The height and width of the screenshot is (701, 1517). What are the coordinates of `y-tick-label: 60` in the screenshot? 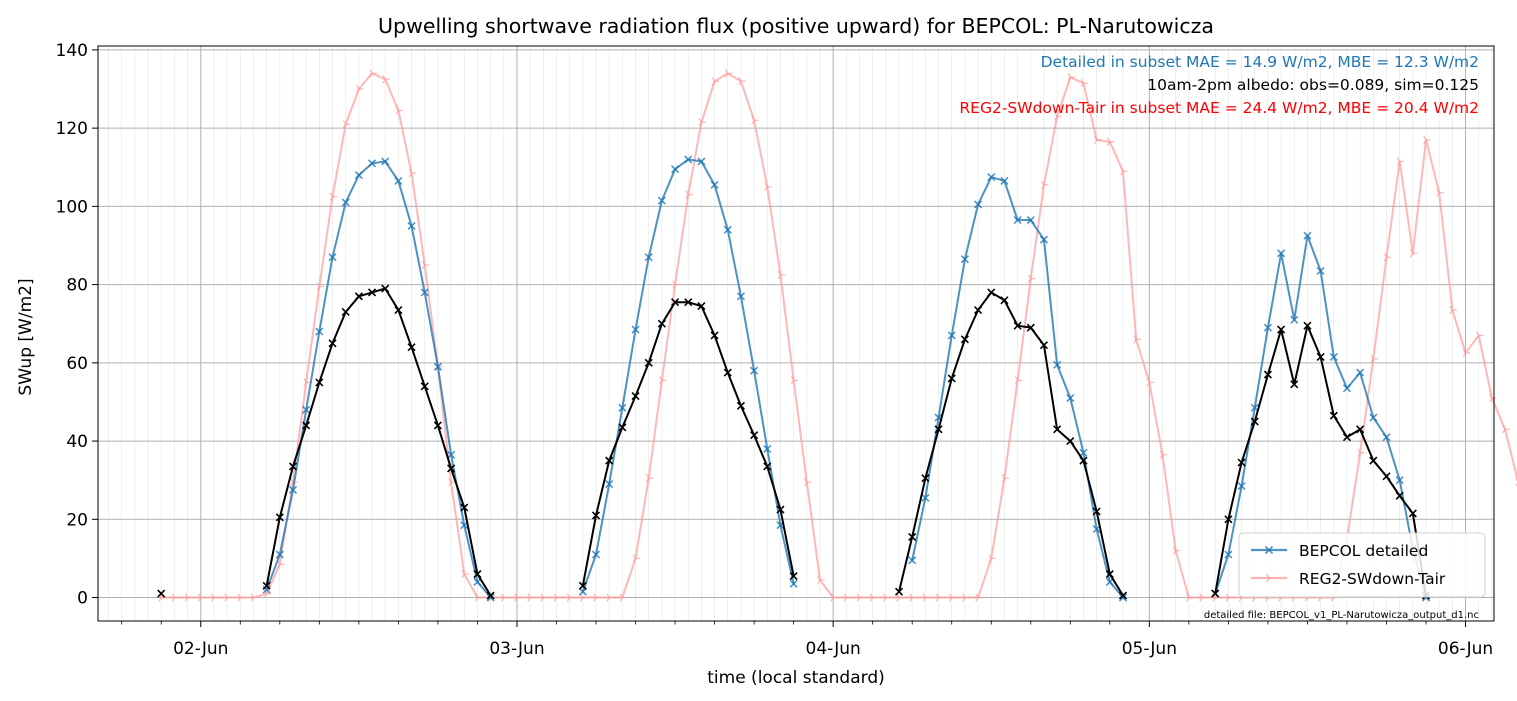 It's located at (77, 364).